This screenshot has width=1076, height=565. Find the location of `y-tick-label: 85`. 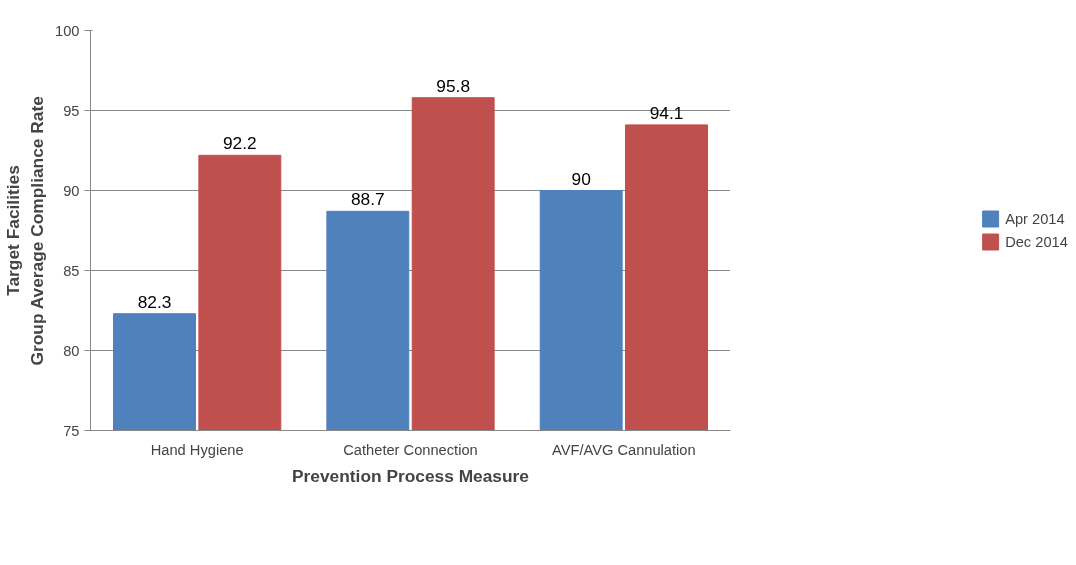

y-tick-label: 85 is located at coordinates (71, 270).